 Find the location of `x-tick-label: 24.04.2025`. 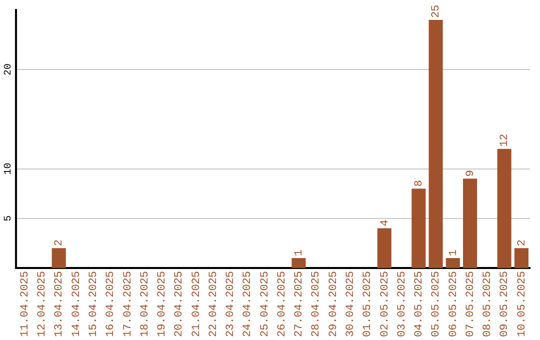

x-tick-label: 24.04.2025 is located at coordinates (248, 304).